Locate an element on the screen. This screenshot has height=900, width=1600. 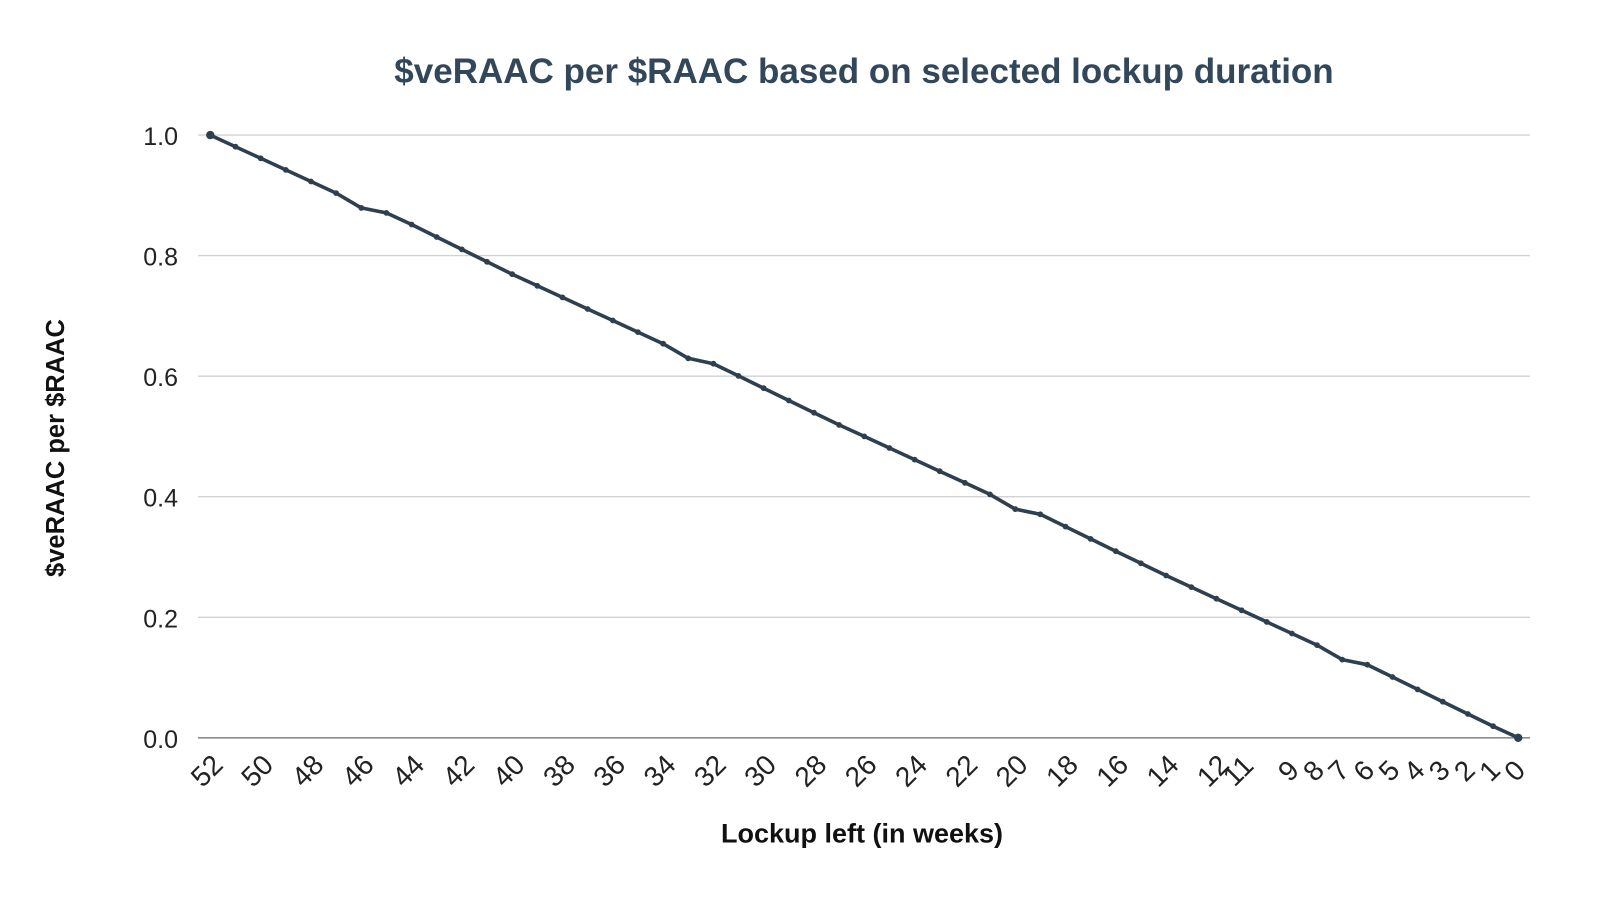
svg-text: 1.0 is located at coordinates (160, 137).